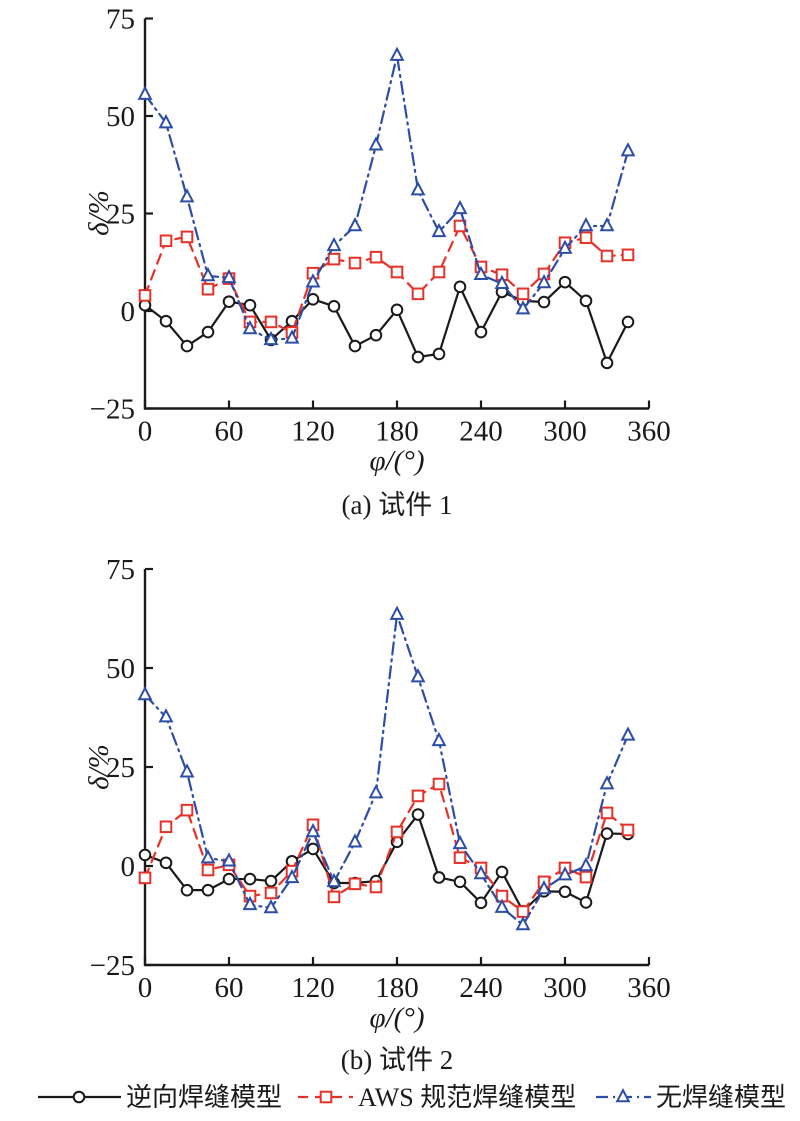 Image resolution: width=800 pixels, height=1121 pixels. Describe the element at coordinates (99, 767) in the screenshot. I see `chart-b-y-axis-label: δ/%` at that location.